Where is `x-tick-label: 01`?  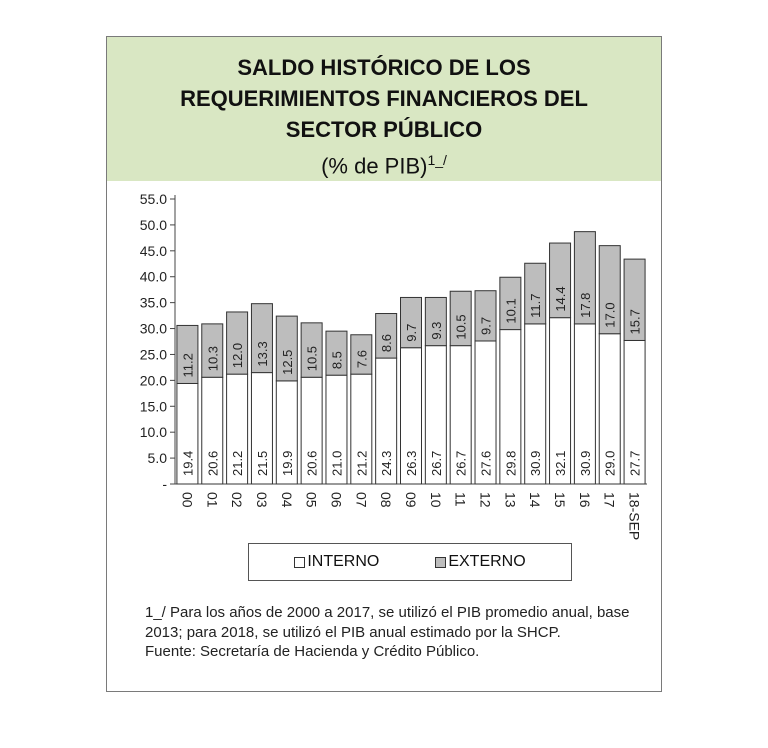 x-tick-label: 01 is located at coordinates (212, 500).